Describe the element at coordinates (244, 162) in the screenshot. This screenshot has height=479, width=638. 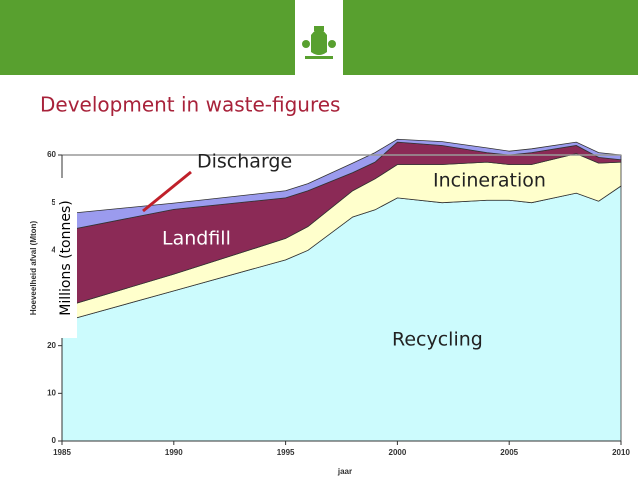
I see `series-label: Discharge` at that location.